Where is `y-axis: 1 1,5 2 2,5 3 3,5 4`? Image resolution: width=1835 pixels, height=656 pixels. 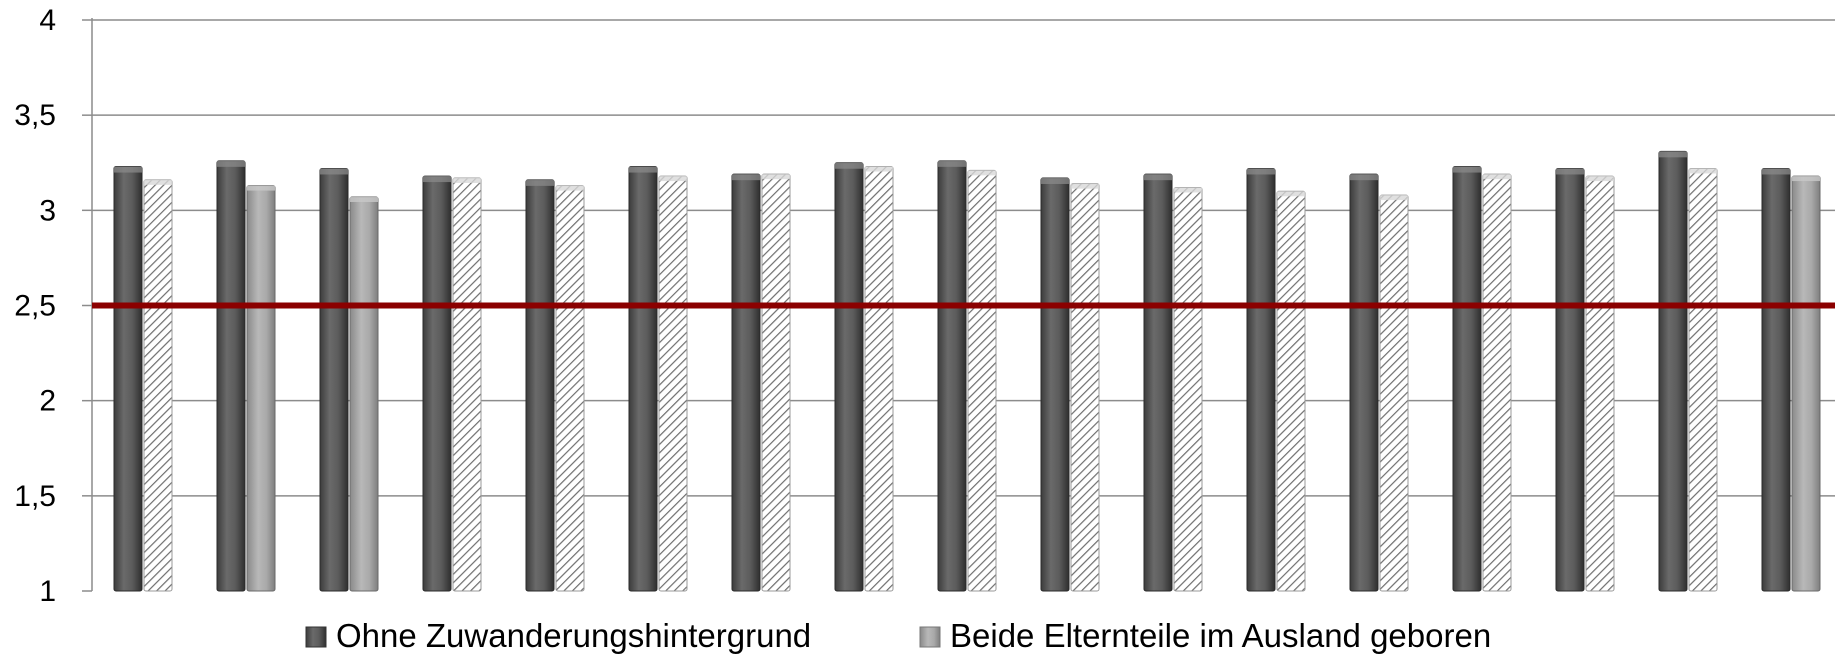
y-axis: 1 1,5 2 2,5 3 3,5 4 is located at coordinates (53, 306).